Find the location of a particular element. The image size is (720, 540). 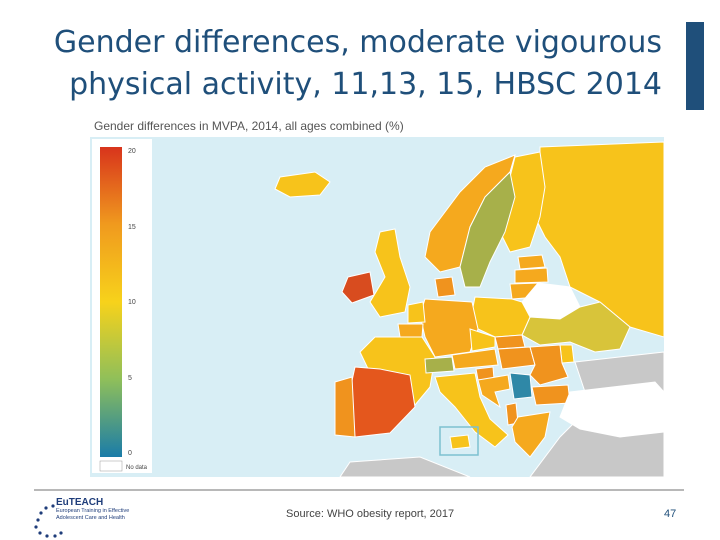

legend-tick-label: 10 is located at coordinates (132, 302).